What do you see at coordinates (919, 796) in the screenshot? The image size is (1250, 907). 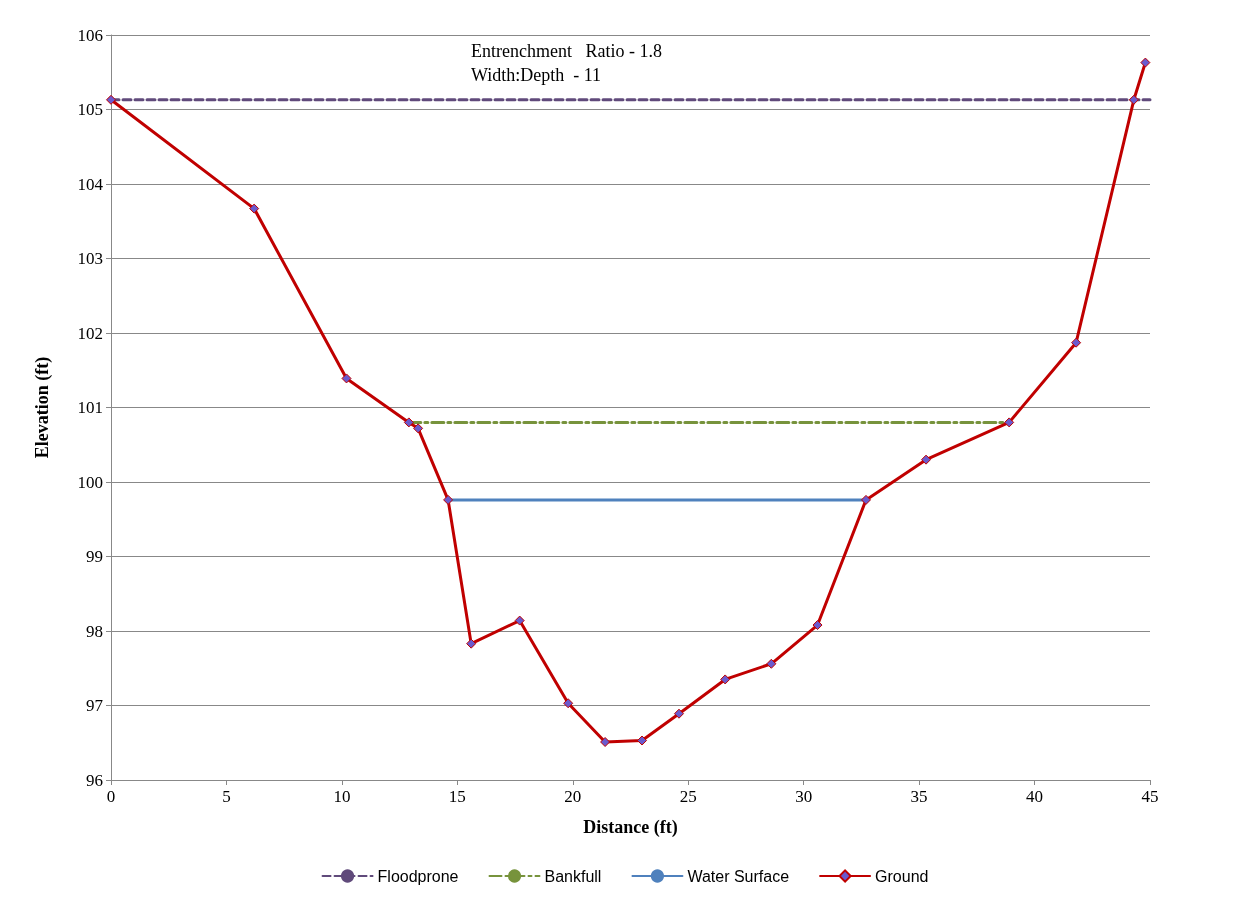 I see `x-tick-label: 35` at bounding box center [919, 796].